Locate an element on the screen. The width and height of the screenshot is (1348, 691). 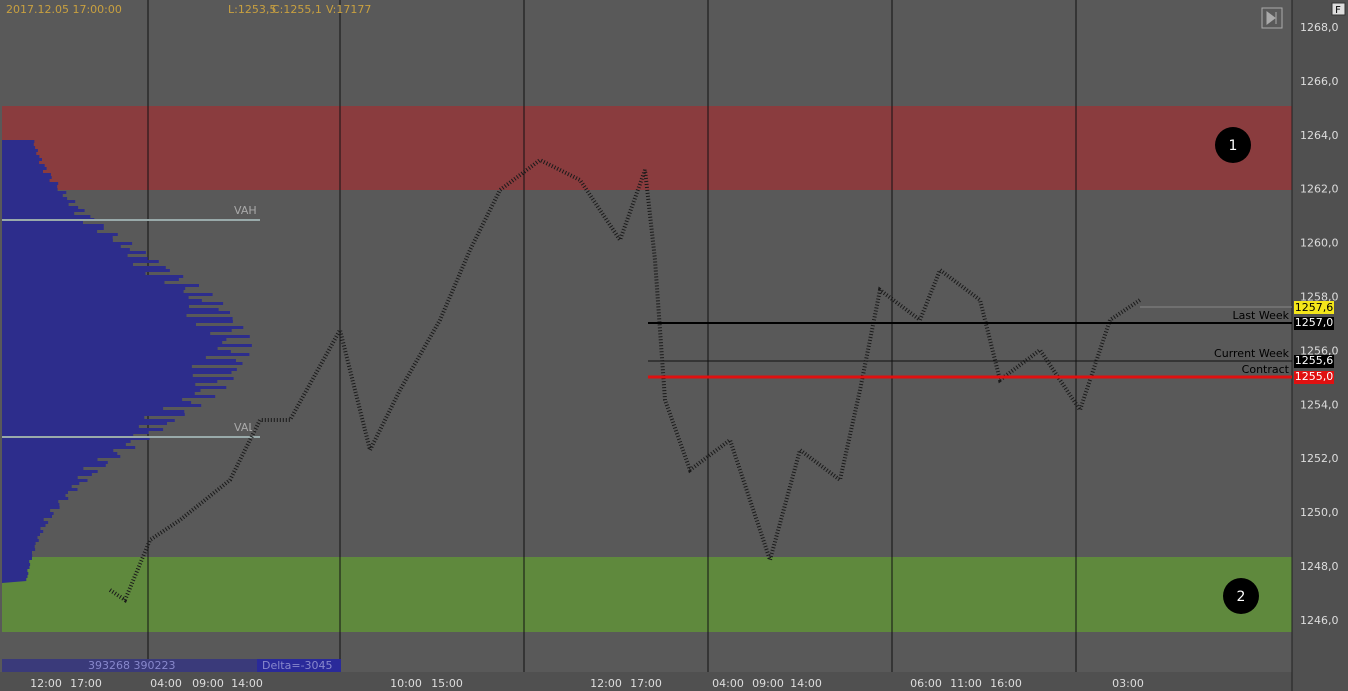
level-label: Contract is located at coordinates (1266, 369).